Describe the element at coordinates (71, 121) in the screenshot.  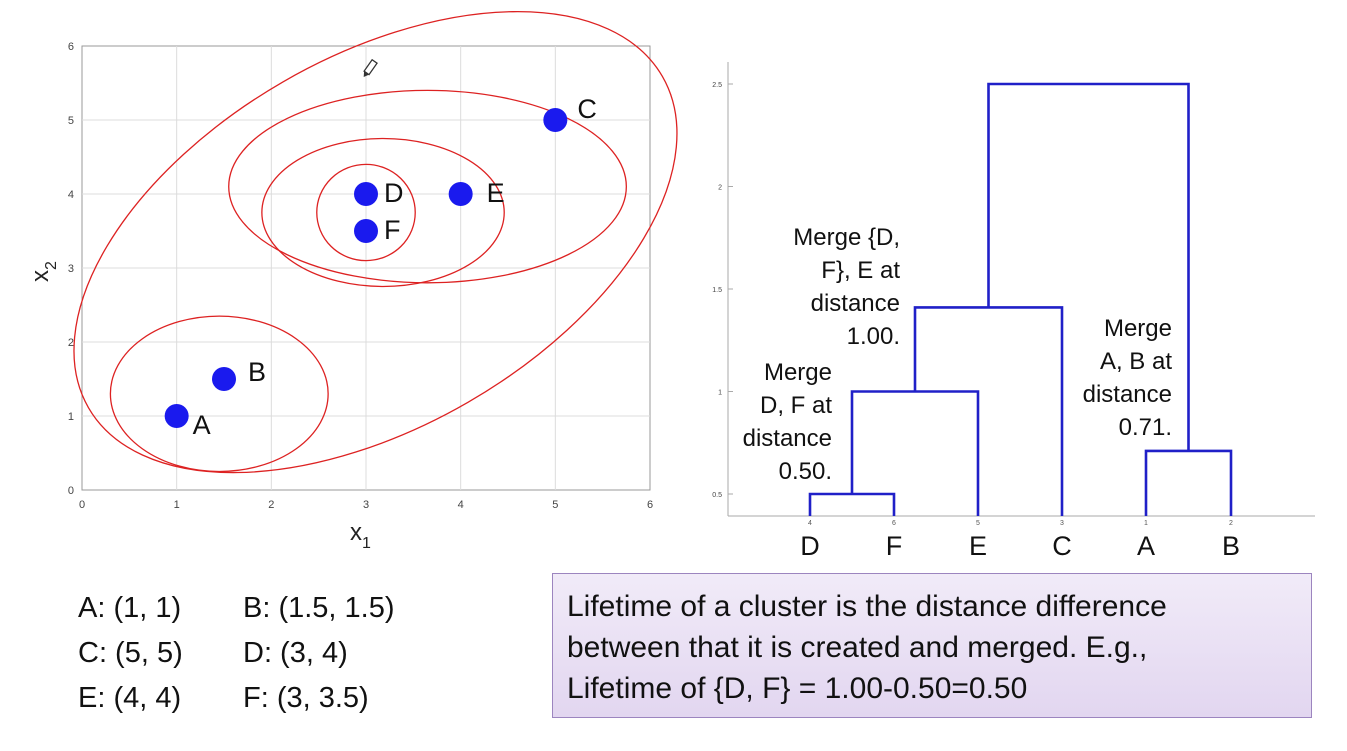
I see `y-tick-label: 5` at that location.